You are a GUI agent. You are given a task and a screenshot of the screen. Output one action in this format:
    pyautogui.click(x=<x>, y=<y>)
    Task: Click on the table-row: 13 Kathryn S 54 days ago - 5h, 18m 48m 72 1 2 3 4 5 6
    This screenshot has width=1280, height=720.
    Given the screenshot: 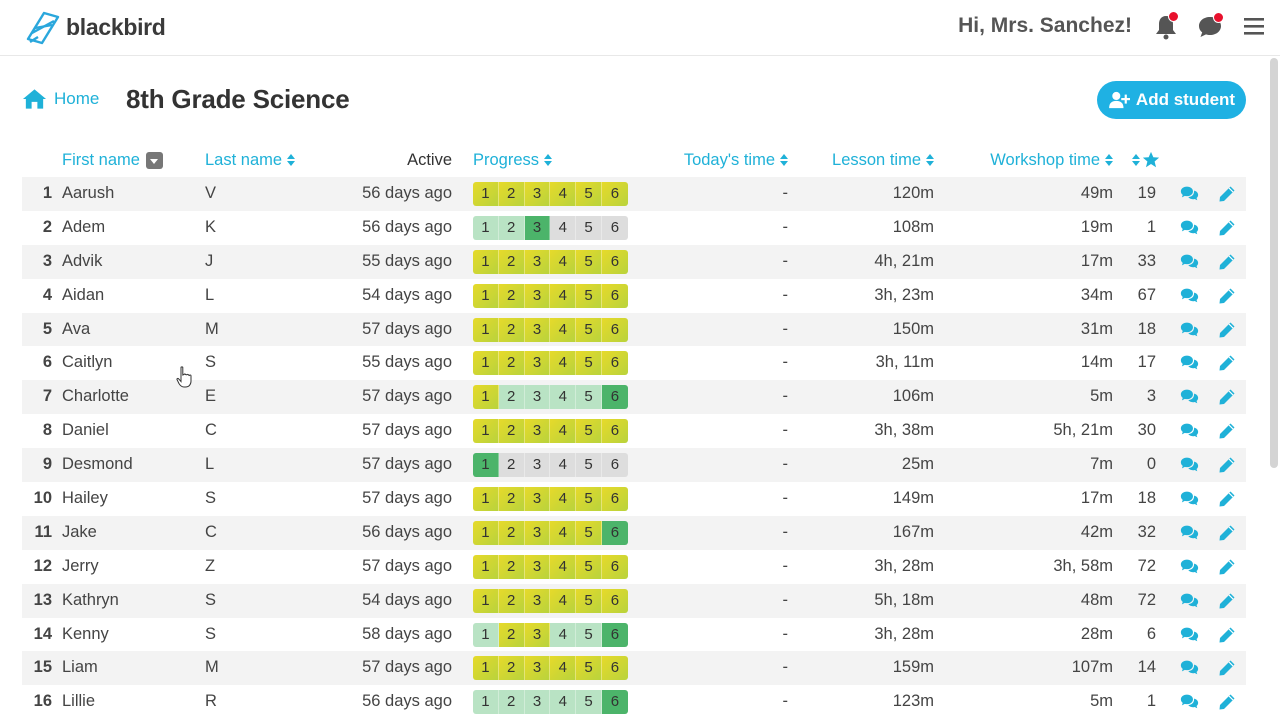 What is the action you would take?
    pyautogui.click(x=634, y=600)
    